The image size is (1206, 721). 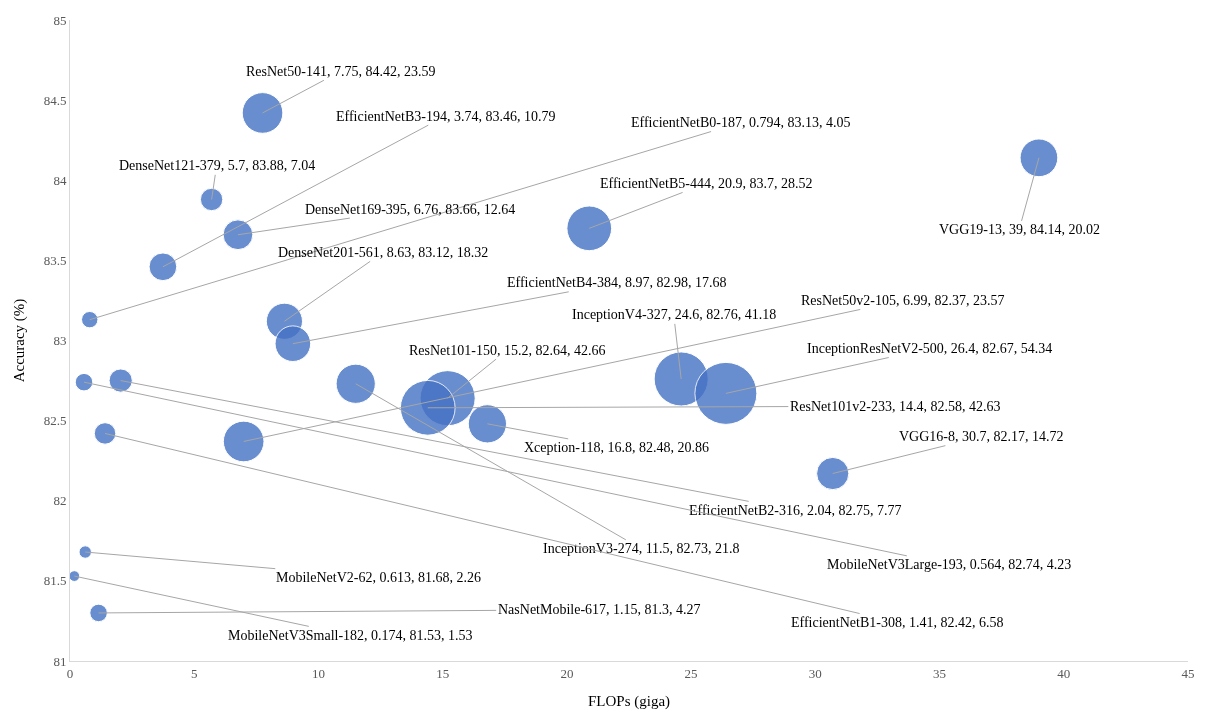 I want to click on x-tick-label: 5, so click(x=194, y=673).